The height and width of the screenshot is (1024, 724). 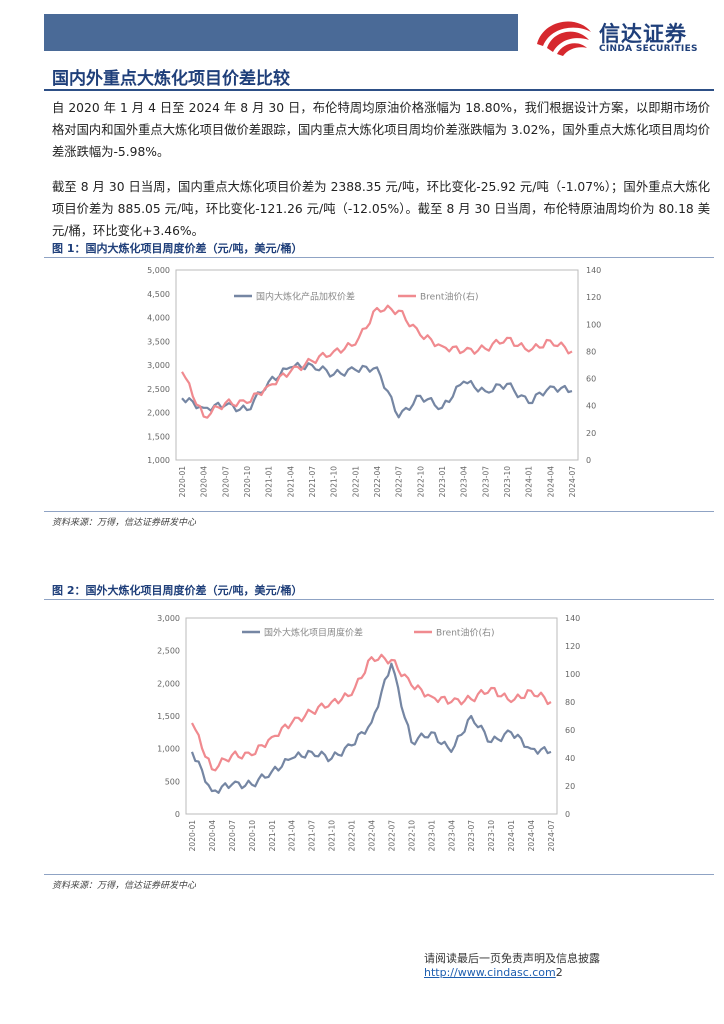 I want to click on legend-label: 国内大炼化产品加权价差, so click(x=305, y=297).